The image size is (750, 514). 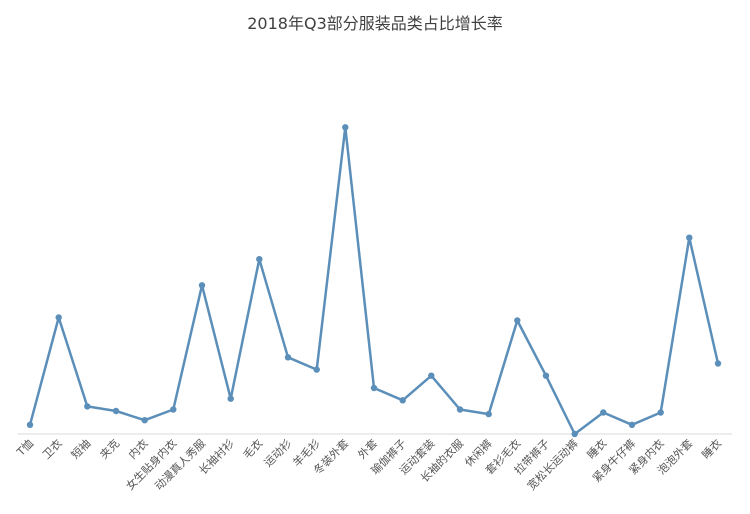 What do you see at coordinates (367, 449) in the screenshot?
I see `x-tick-label: 外套` at bounding box center [367, 449].